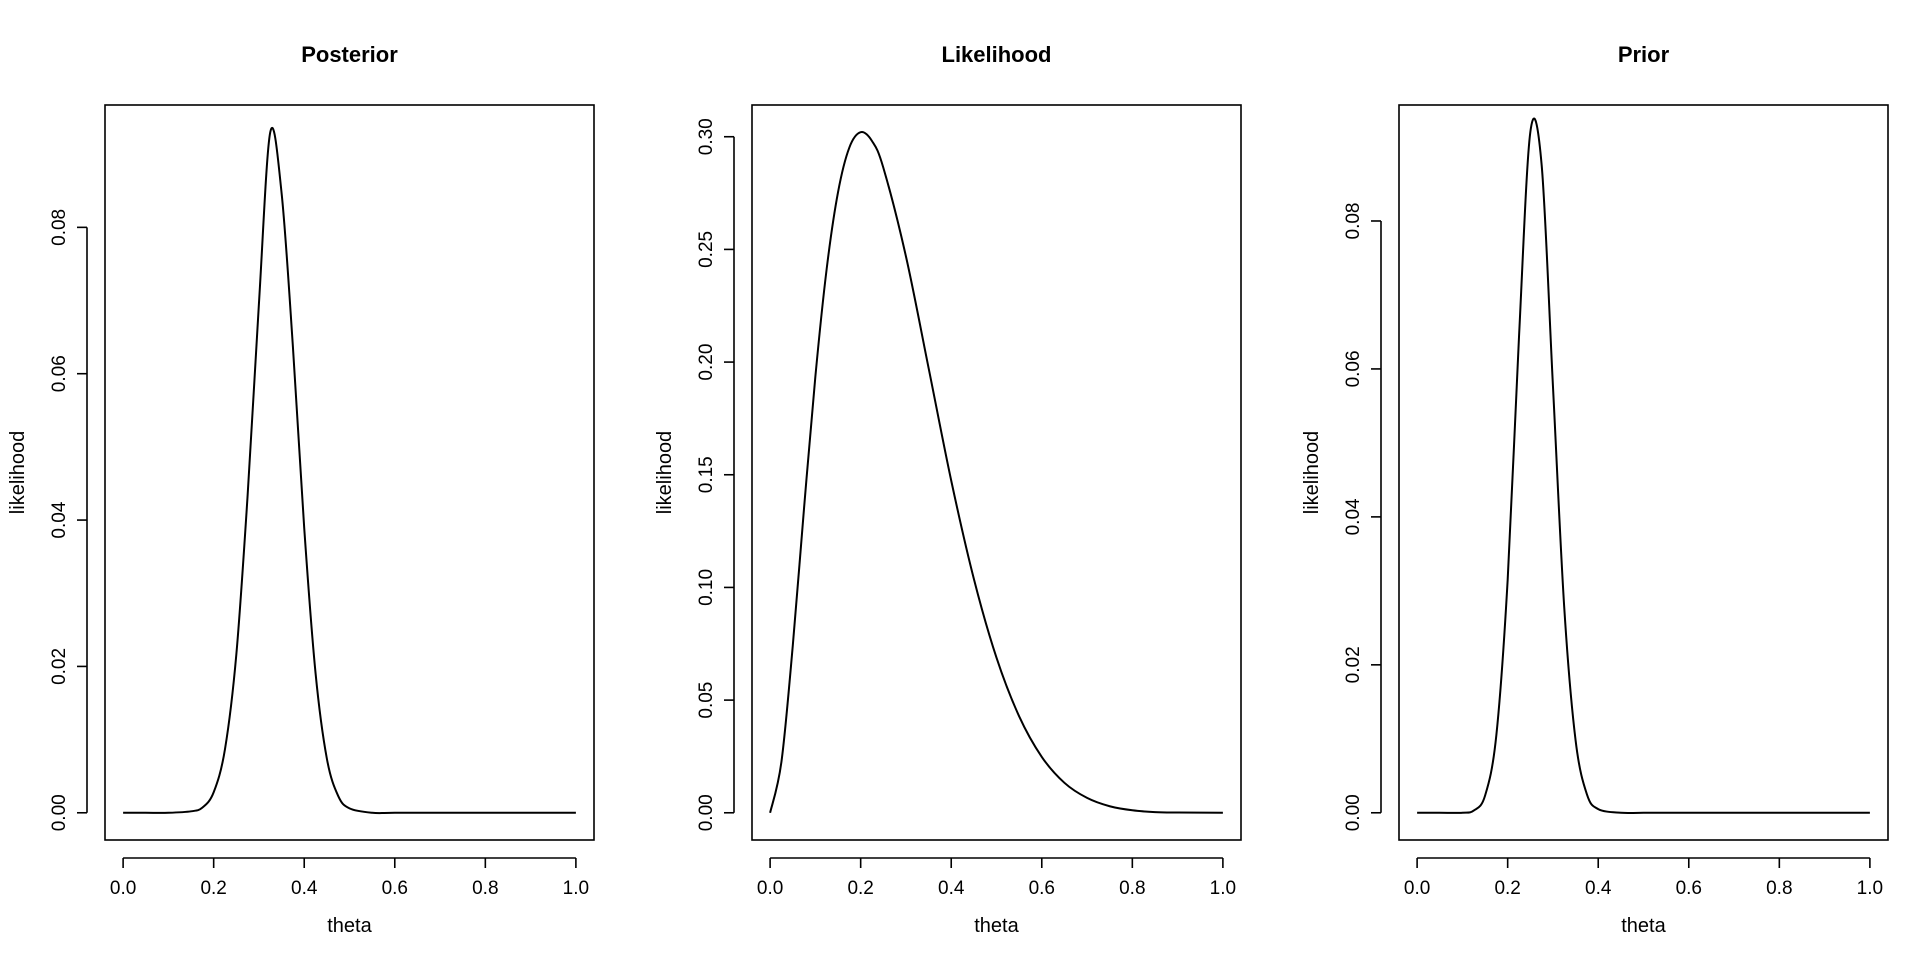  What do you see at coordinates (1132, 888) in the screenshot?
I see `likelihood-x-tick-label: 0.8` at bounding box center [1132, 888].